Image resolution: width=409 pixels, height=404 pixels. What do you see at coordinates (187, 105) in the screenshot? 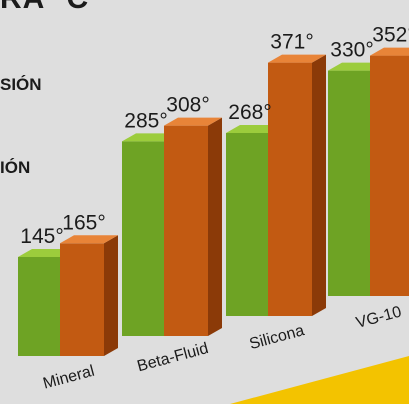
I see `value-label: 308°` at bounding box center [187, 105].